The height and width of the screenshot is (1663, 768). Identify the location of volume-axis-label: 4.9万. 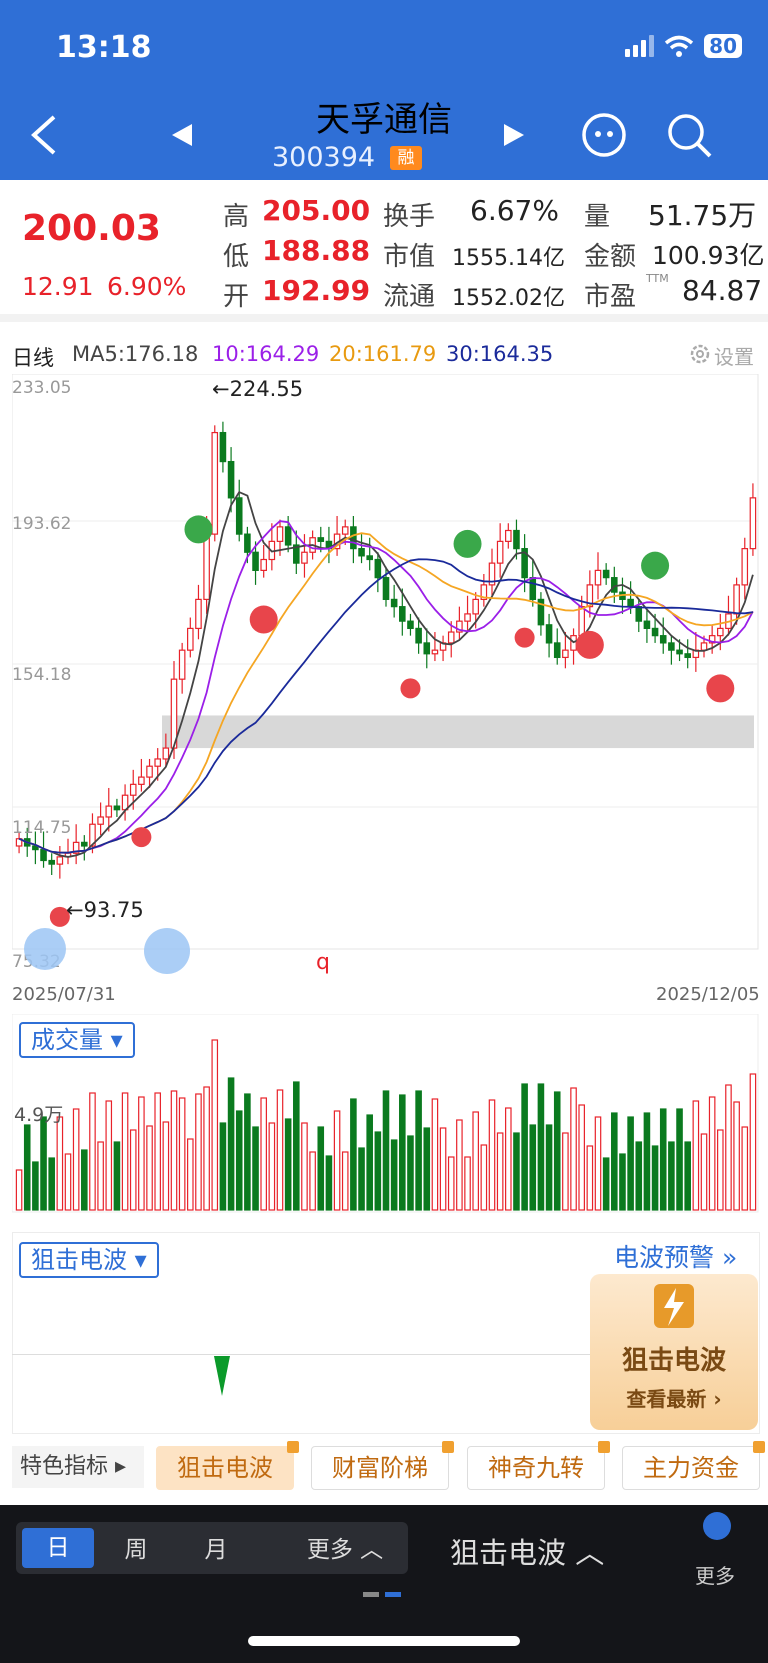
(39, 1115).